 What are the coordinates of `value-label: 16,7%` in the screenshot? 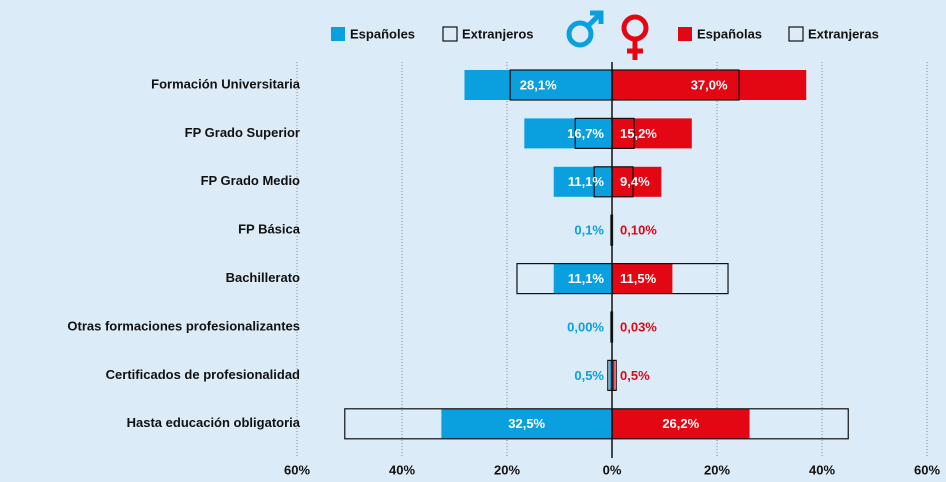 It's located at (585, 133).